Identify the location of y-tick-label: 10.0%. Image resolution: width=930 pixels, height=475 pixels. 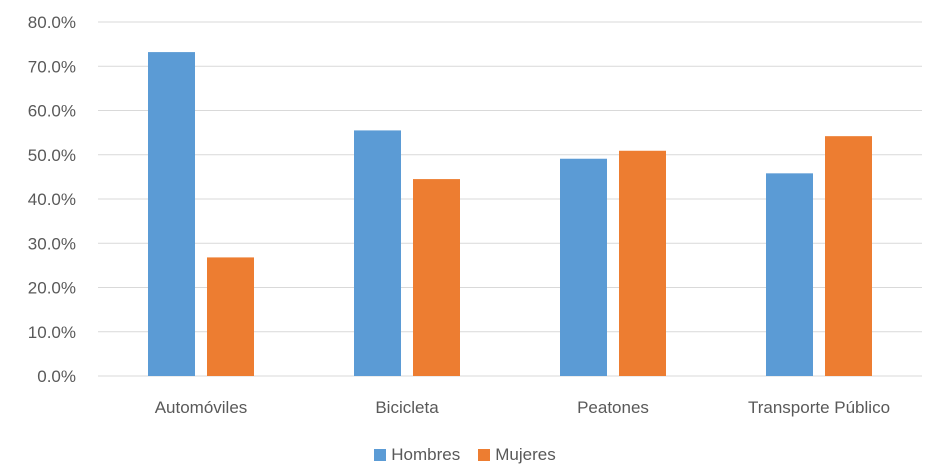
(52, 332).